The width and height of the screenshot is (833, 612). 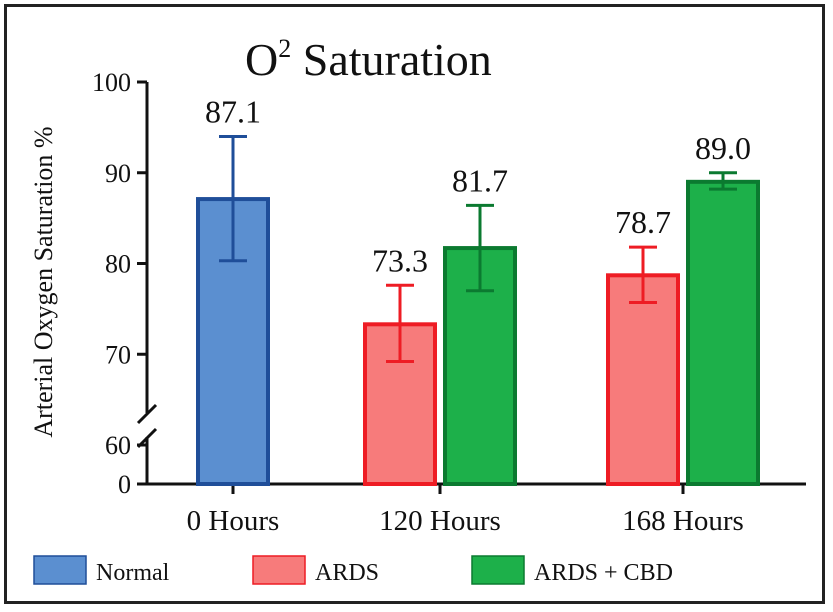 What do you see at coordinates (723, 148) in the screenshot?
I see `data-label: 89.0` at bounding box center [723, 148].